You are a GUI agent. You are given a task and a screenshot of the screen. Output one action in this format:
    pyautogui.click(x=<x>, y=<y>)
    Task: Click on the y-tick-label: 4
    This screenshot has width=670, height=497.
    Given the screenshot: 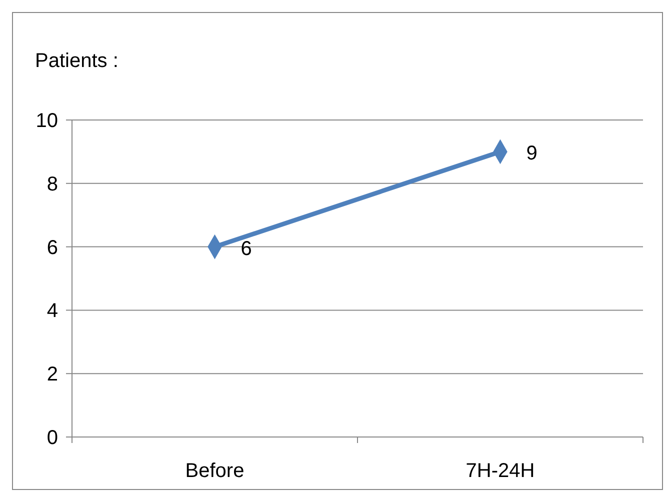 What is the action you would take?
    pyautogui.click(x=52, y=311)
    